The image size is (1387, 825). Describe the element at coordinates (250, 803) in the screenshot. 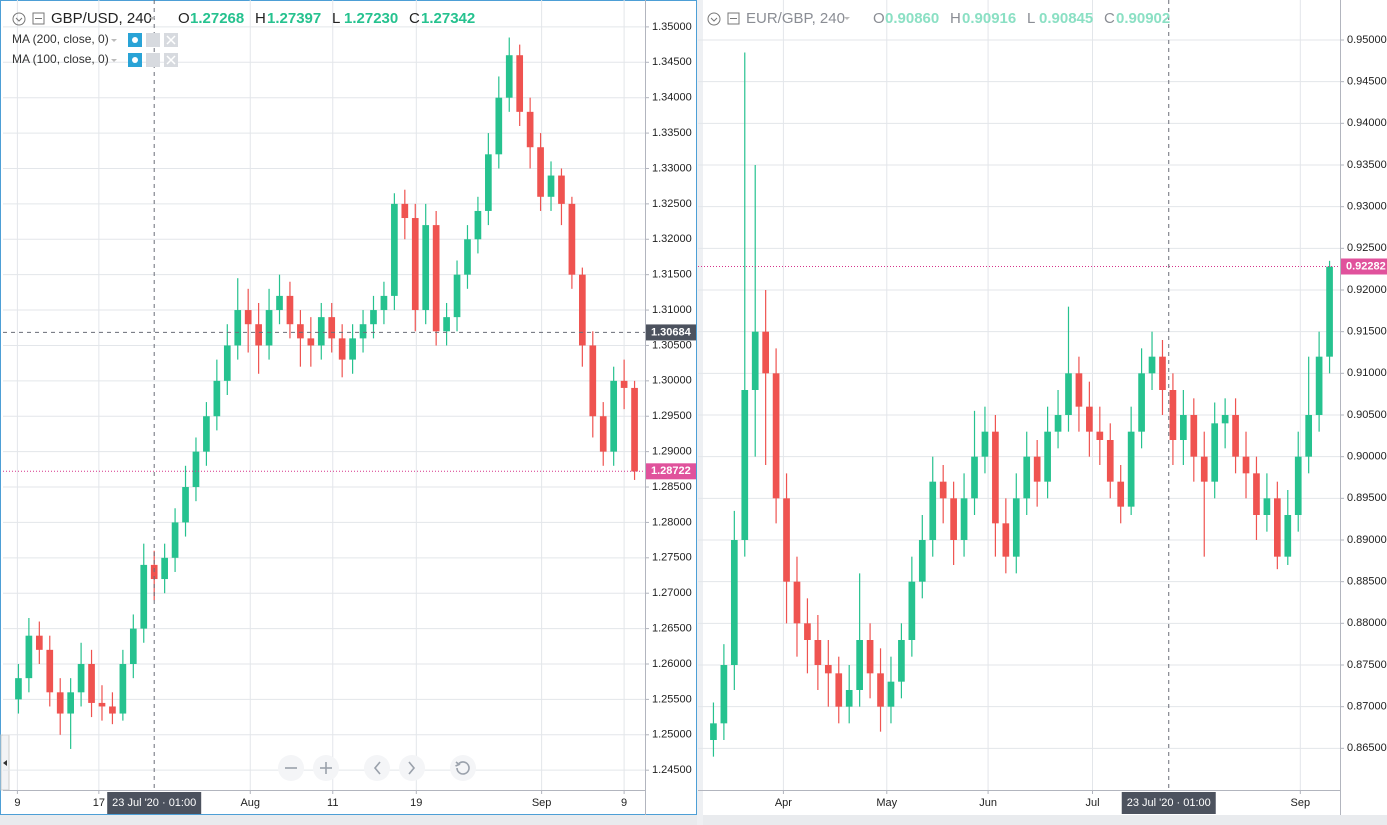

I see `x-tick-label: Aug` at that location.